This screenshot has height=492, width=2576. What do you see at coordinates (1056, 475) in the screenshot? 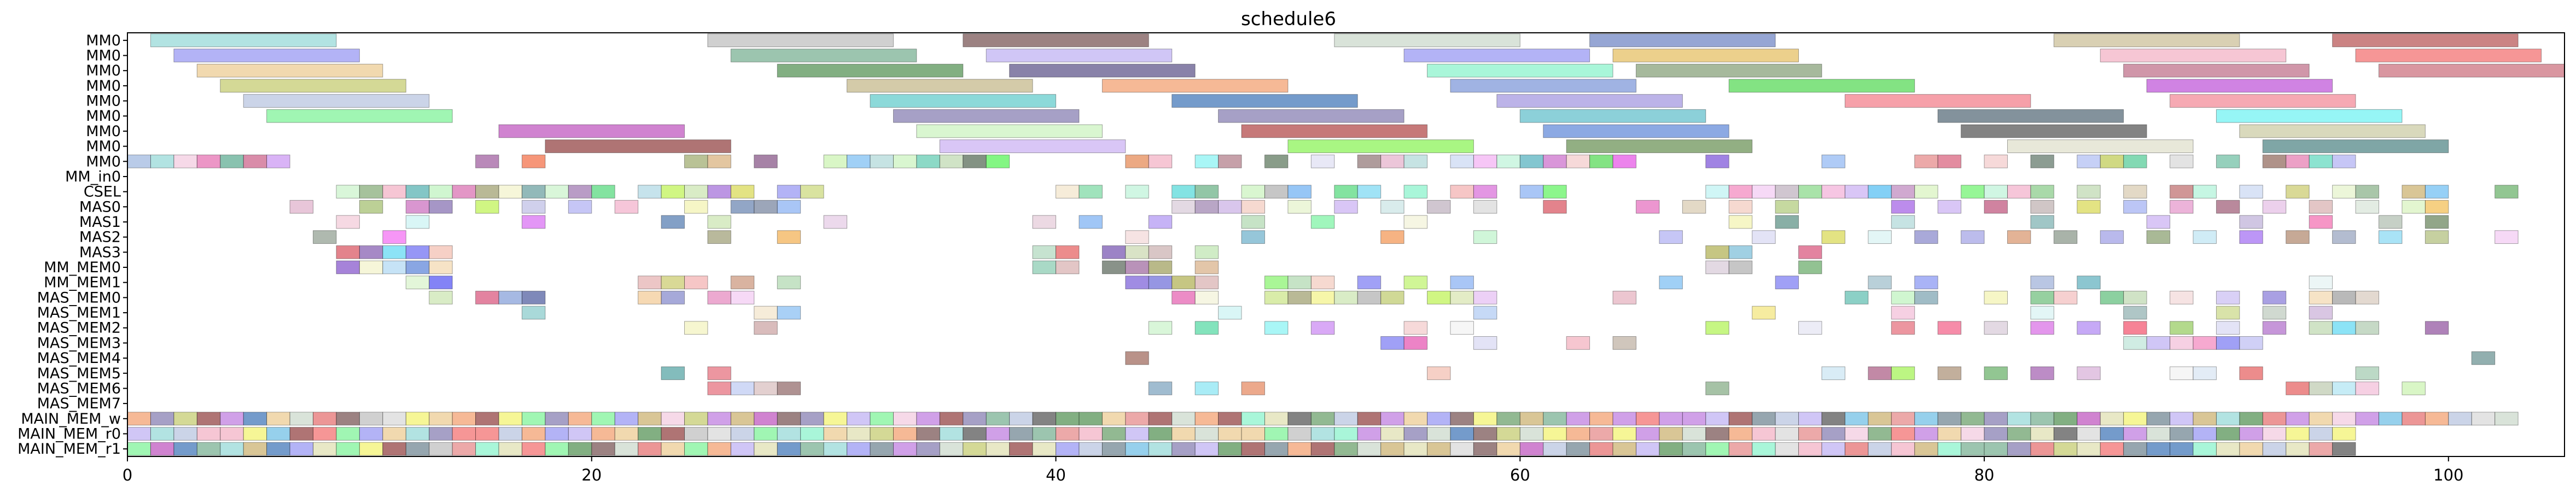
I see `x-tick-label: 40` at bounding box center [1056, 475].